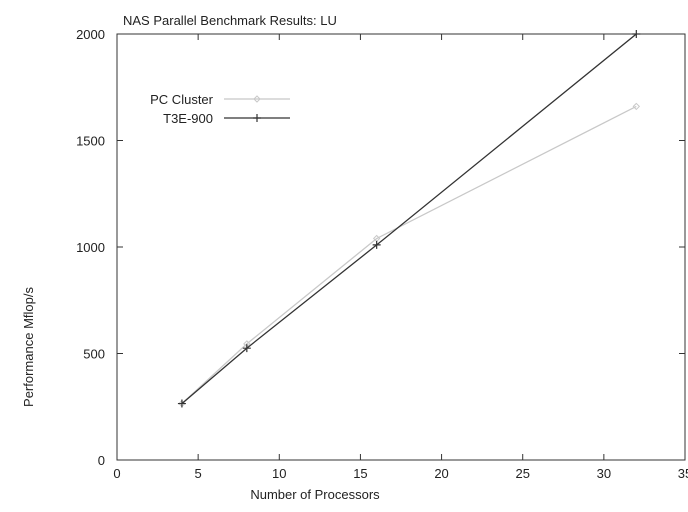  What do you see at coordinates (182, 99) in the screenshot?
I see `legend-label-0: PC Cluster` at bounding box center [182, 99].